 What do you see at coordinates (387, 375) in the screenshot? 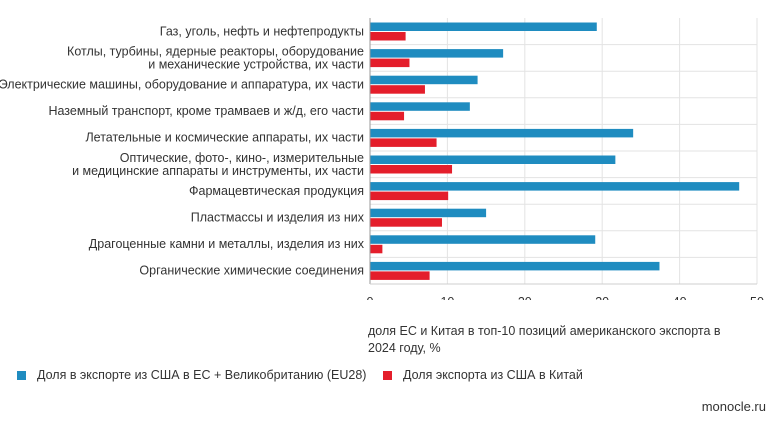
I see `legend-swatch-china` at bounding box center [387, 375].